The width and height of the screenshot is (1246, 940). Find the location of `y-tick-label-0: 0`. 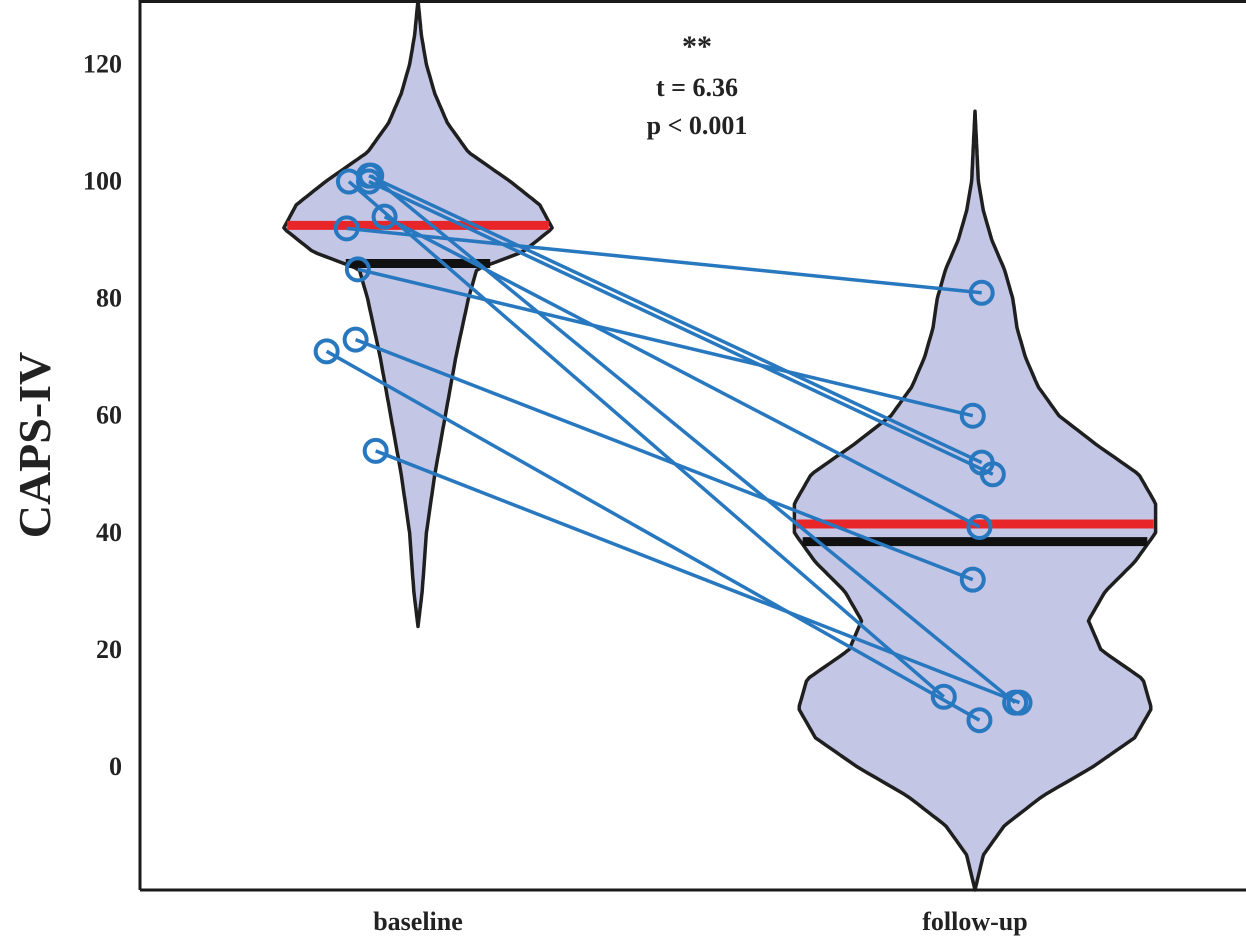

y-tick-label-0: 0 is located at coordinates (115, 766).